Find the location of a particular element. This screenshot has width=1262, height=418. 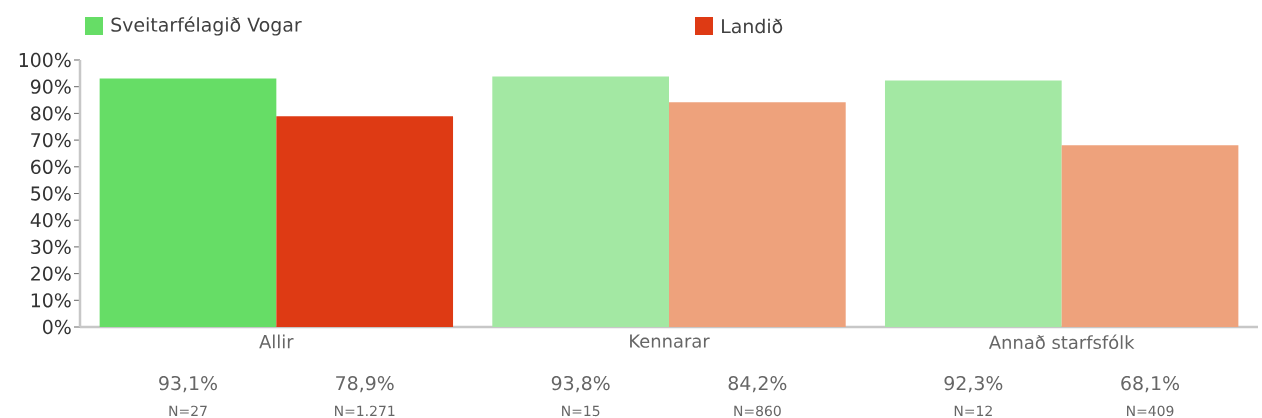

y-tick-label: 100% is located at coordinates (45, 60).